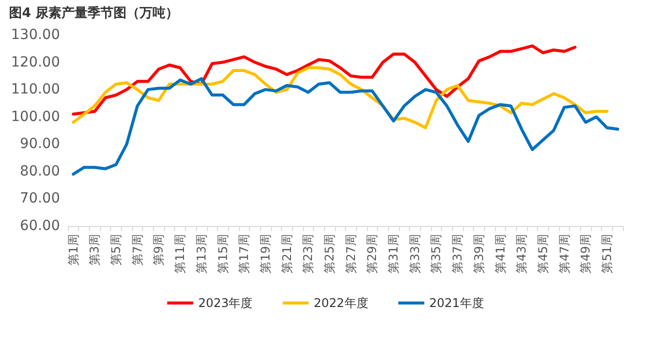 The width and height of the screenshot is (651, 342). Describe the element at coordinates (40, 226) in the screenshot. I see `y-tick-label: 60.00` at that location.